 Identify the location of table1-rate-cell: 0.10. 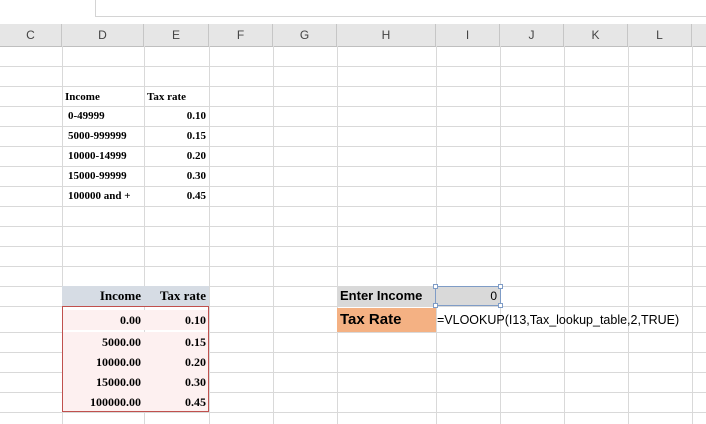
(196, 116).